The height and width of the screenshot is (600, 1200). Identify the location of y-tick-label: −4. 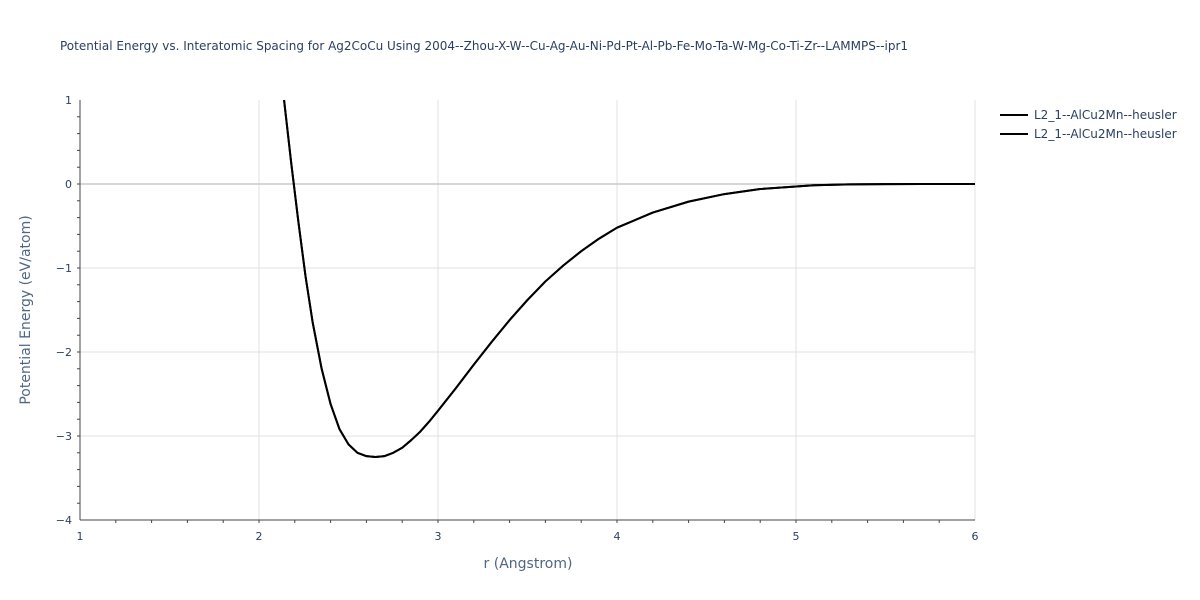
(64, 520).